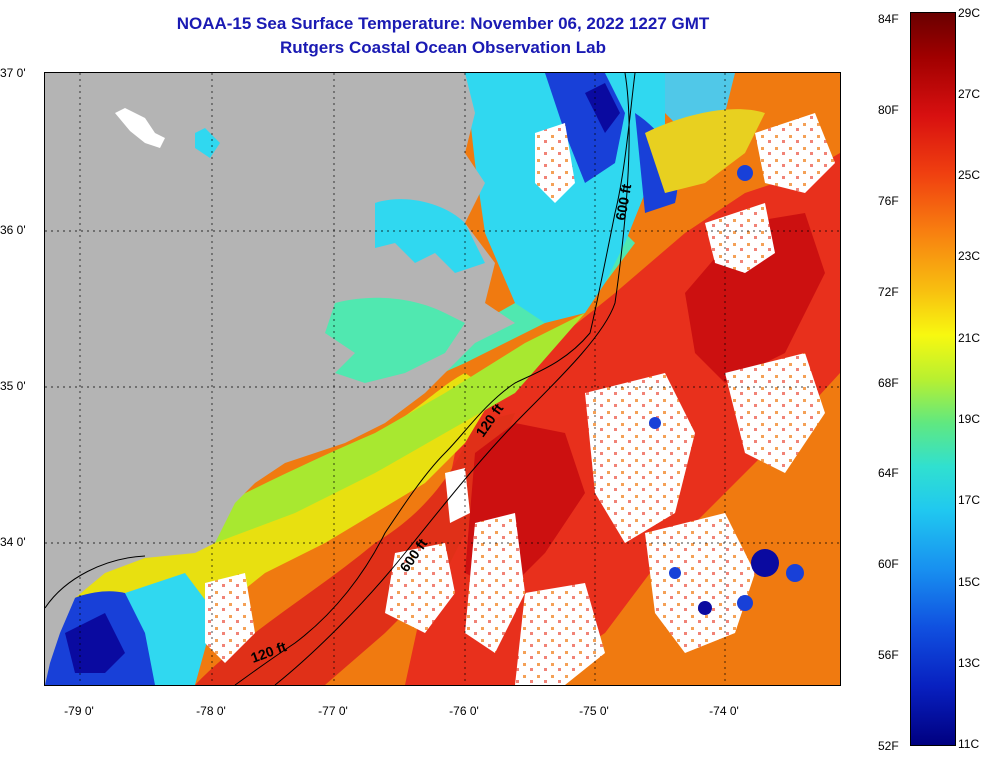  What do you see at coordinates (140, 128) in the screenshot?
I see `inland-river` at bounding box center [140, 128].